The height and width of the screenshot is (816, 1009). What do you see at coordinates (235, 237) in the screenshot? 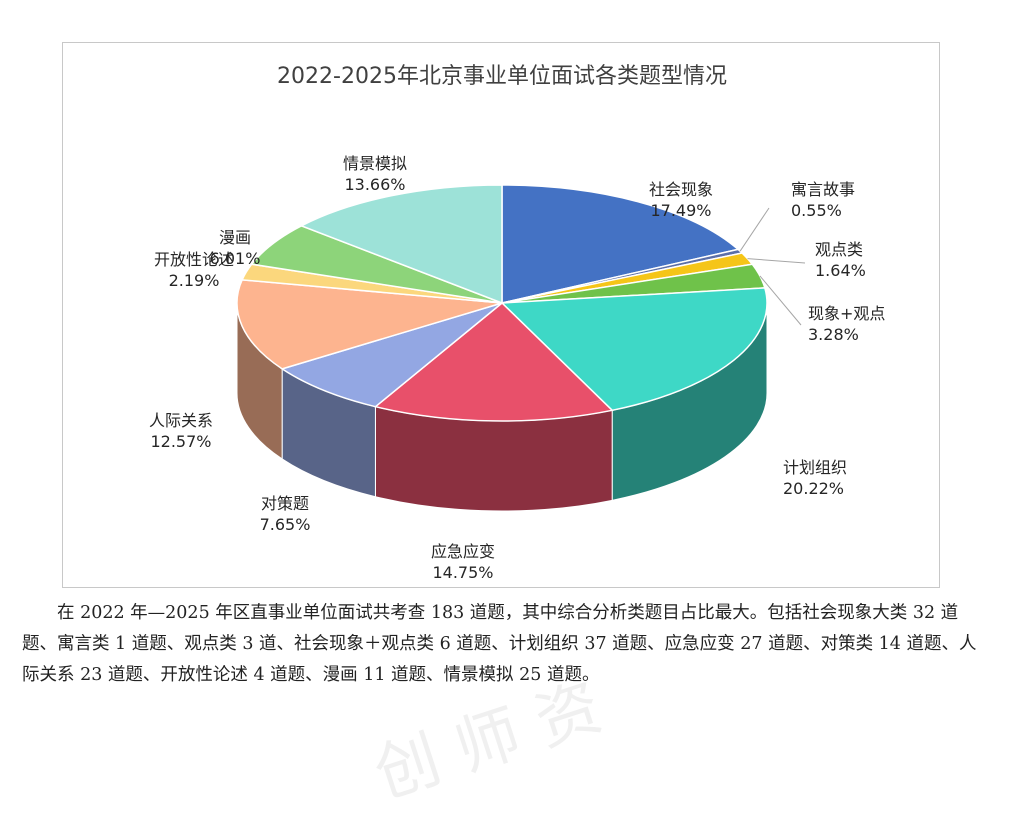
I see `slice-label: 漫画` at bounding box center [235, 237].